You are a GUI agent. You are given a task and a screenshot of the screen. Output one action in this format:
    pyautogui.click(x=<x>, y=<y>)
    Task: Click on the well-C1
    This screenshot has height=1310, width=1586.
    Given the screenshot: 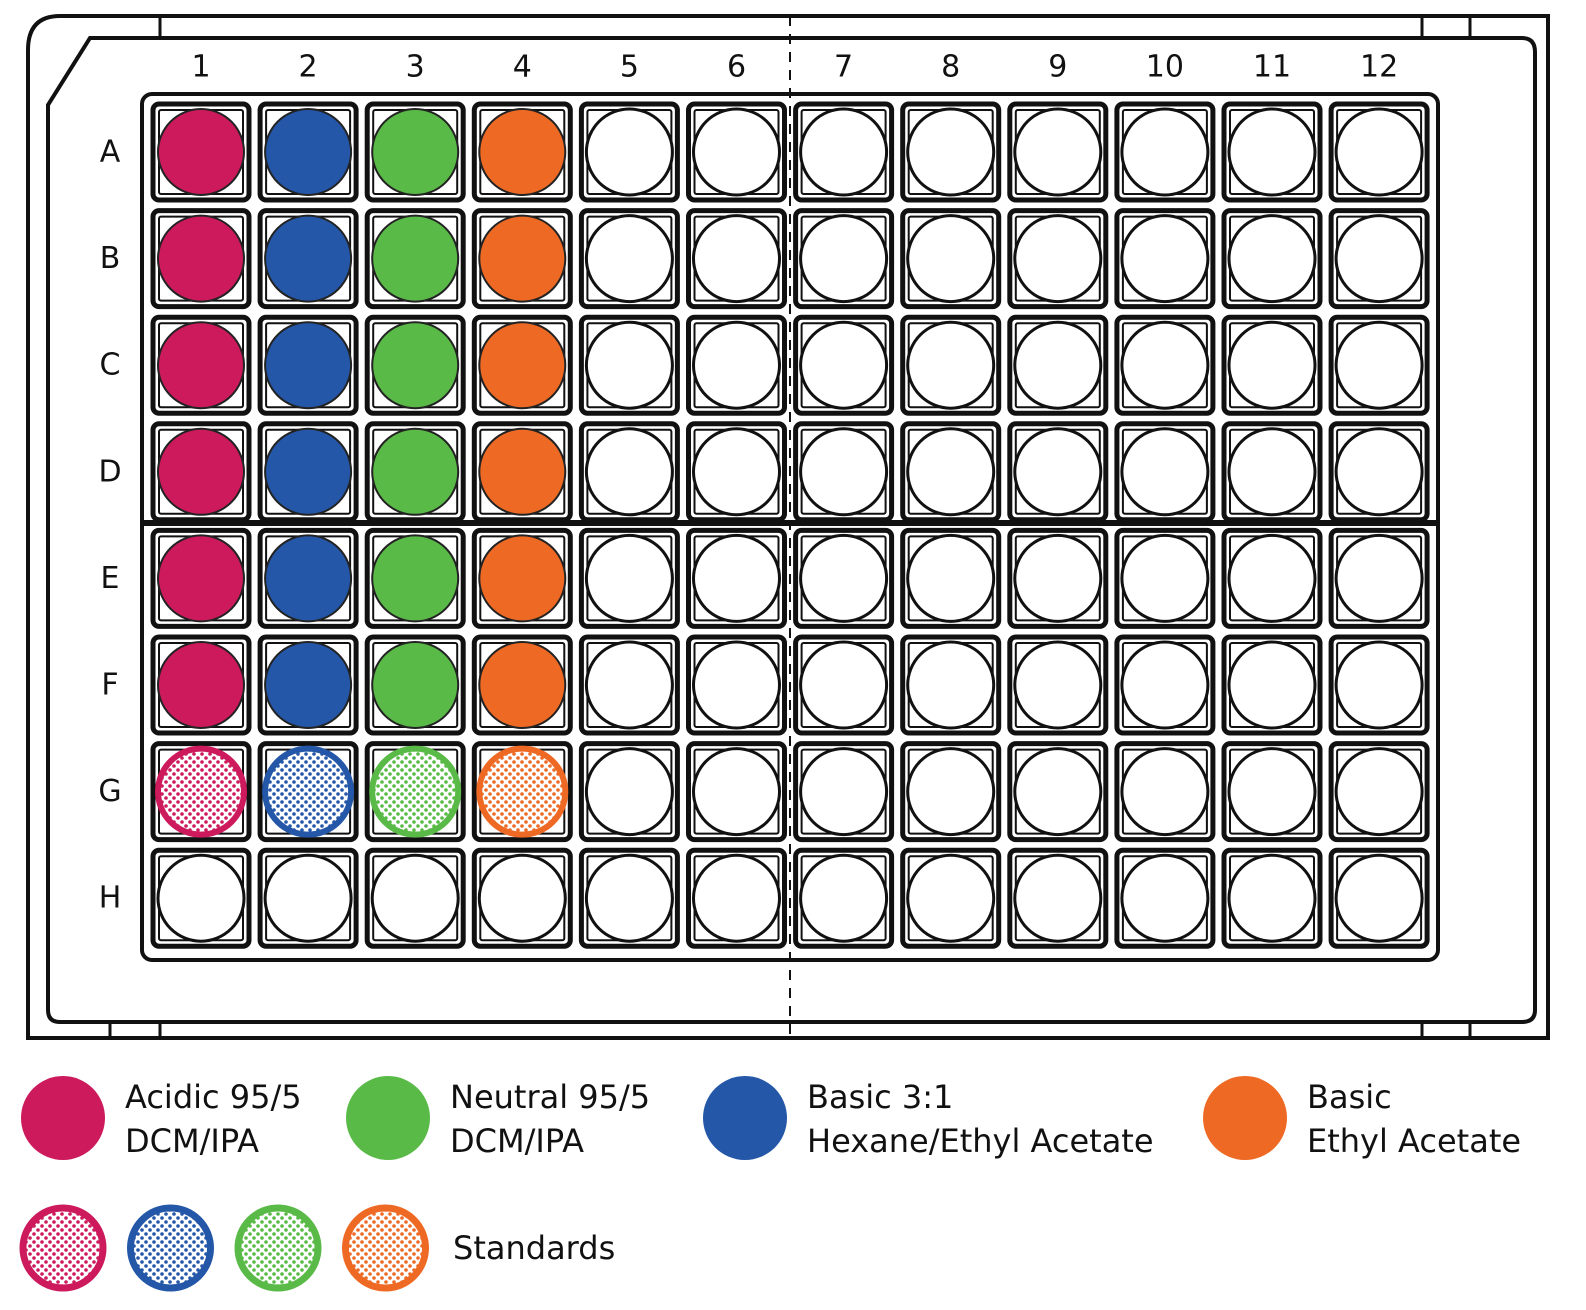 What is the action you would take?
    pyautogui.click(x=201, y=365)
    